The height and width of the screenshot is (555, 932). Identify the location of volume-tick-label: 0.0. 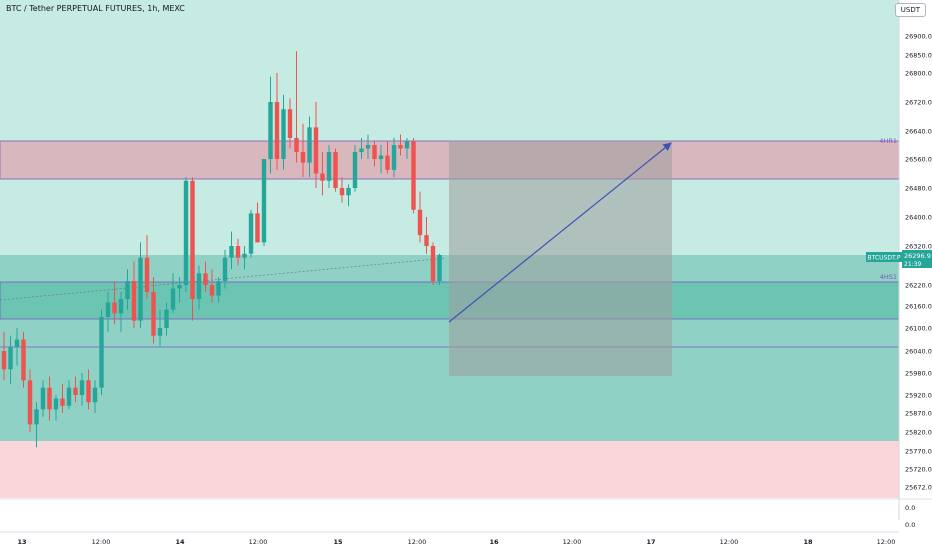
(910, 508).